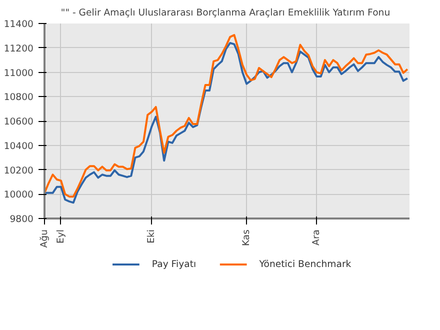 The image size is (440, 330). What do you see at coordinates (19, 170) in the screenshot?
I see `y-tick-label: 10200` at bounding box center [19, 170].